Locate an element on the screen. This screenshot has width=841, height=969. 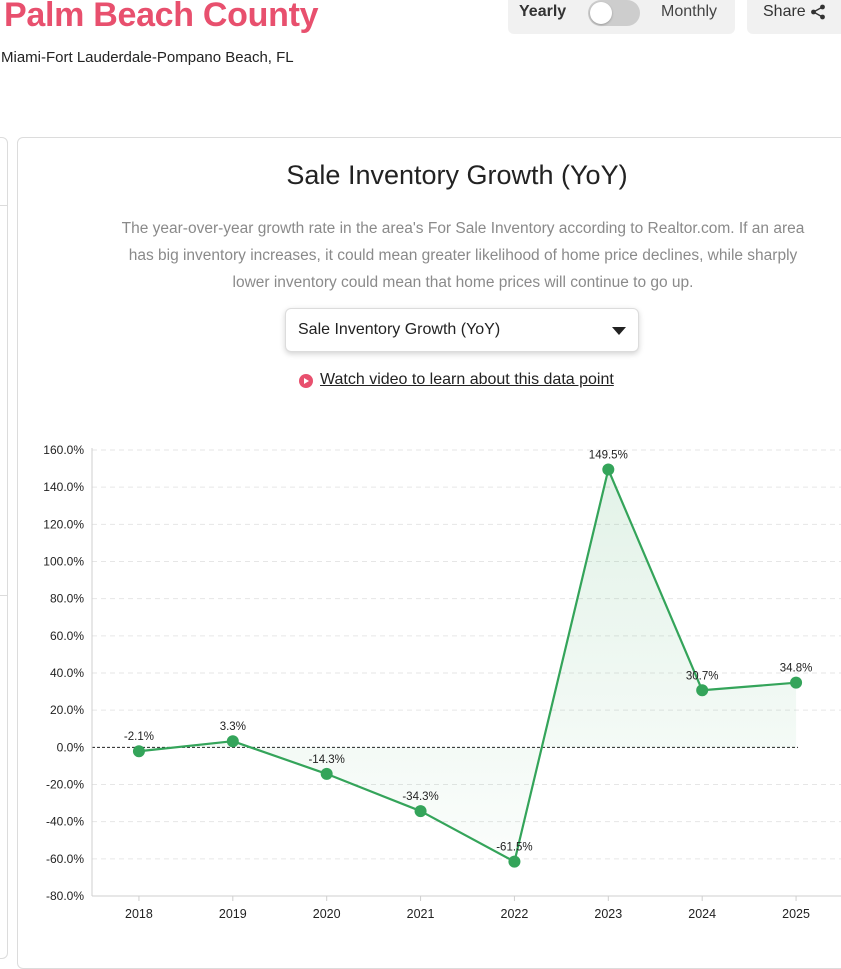
switch-knob is located at coordinates (601, 13).